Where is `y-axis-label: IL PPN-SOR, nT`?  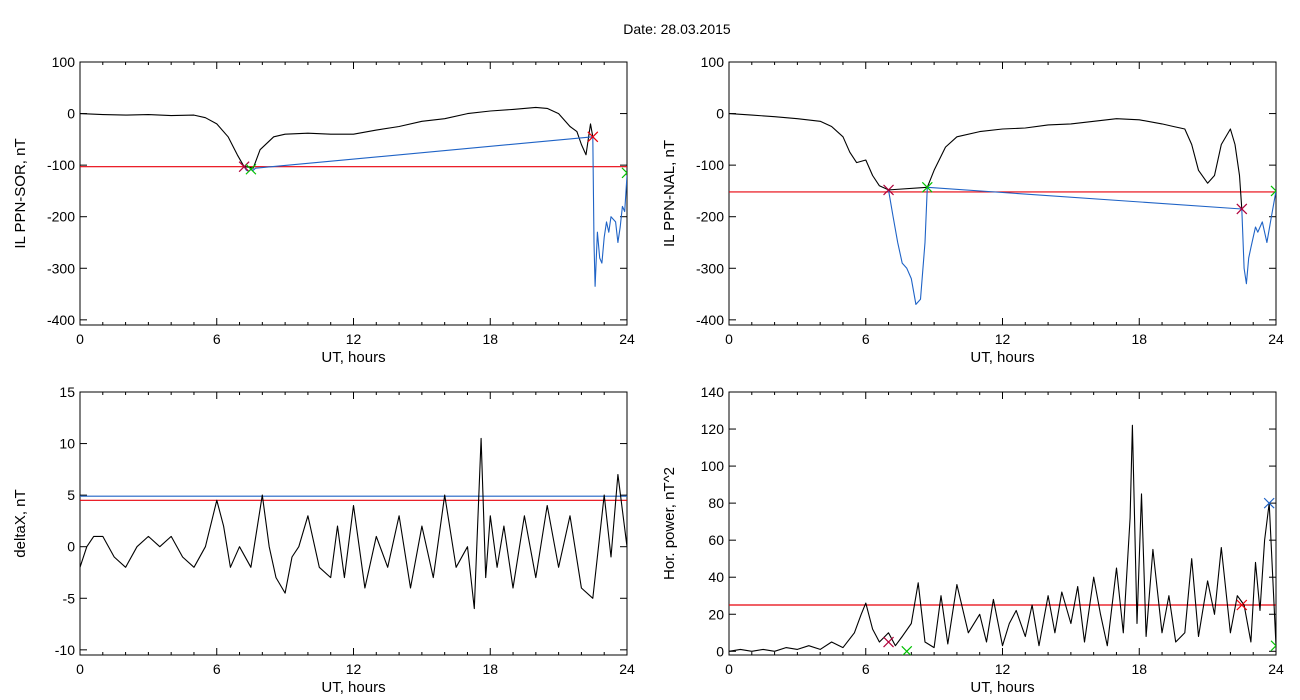 y-axis-label: IL PPN-SOR, nT is located at coordinates (20, 193).